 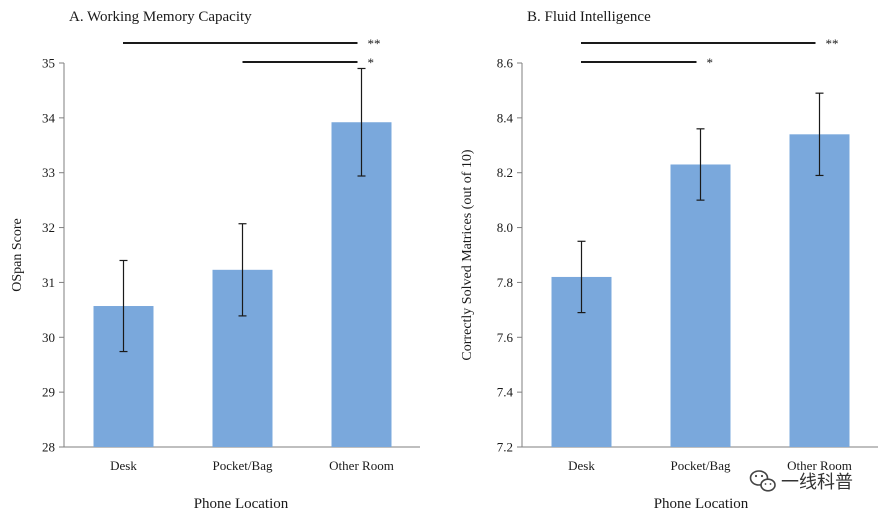 I want to click on y-tick-label: 7.6, so click(x=505, y=337).